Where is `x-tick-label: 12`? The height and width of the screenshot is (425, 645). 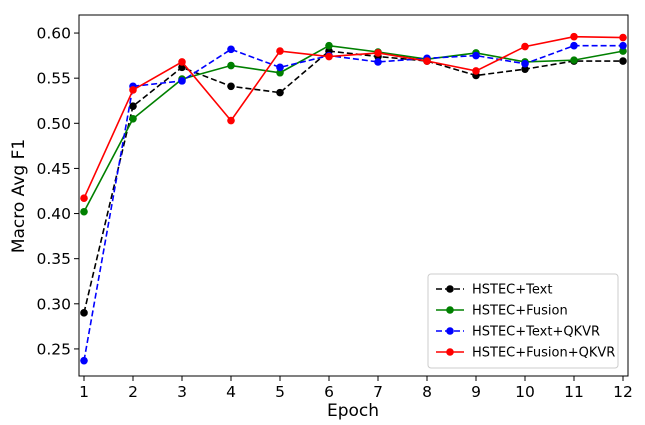 x-tick-label: 12 is located at coordinates (623, 392).